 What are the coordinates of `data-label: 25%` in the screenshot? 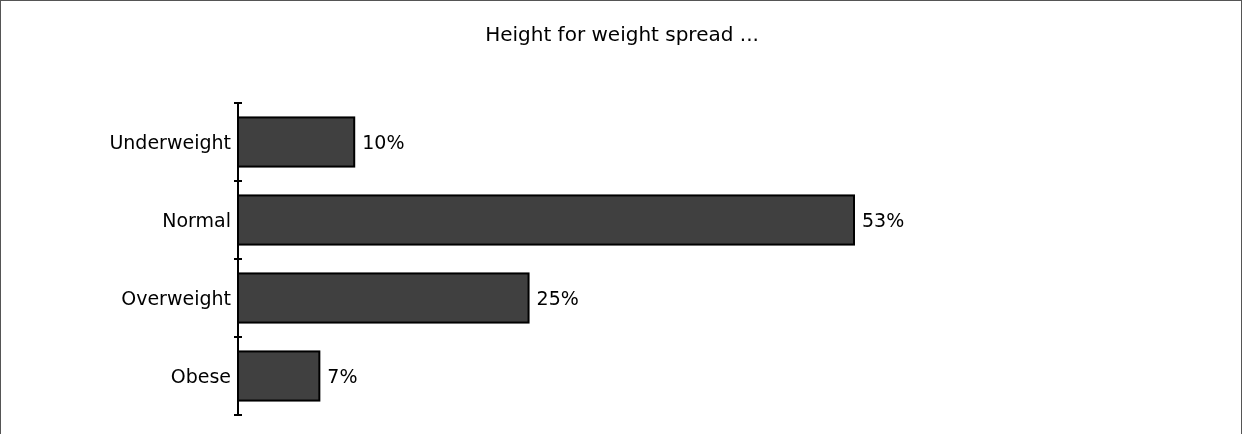 It's located at (557, 297).